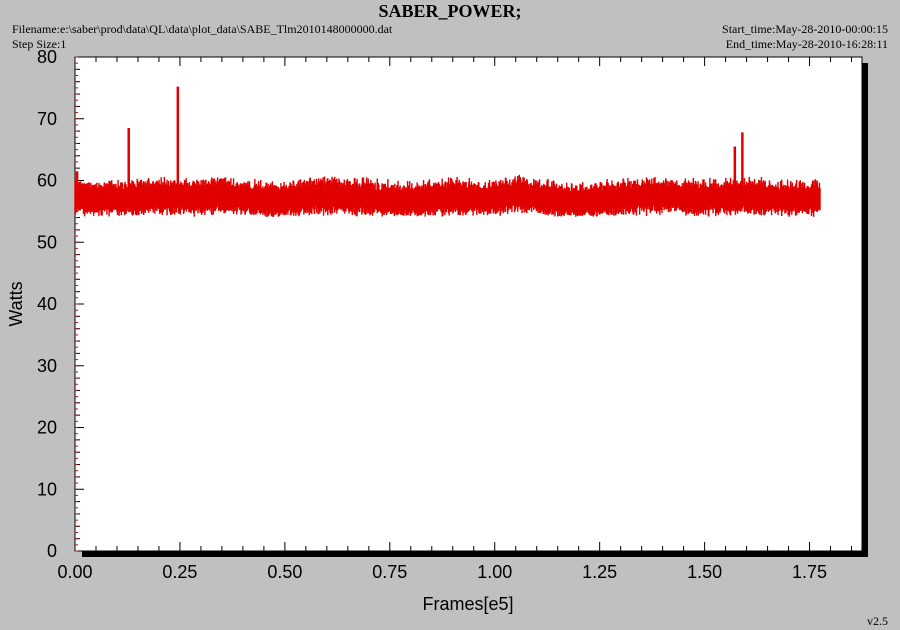 This screenshot has height=630, width=900. I want to click on y-tick-label: 10, so click(47, 489).